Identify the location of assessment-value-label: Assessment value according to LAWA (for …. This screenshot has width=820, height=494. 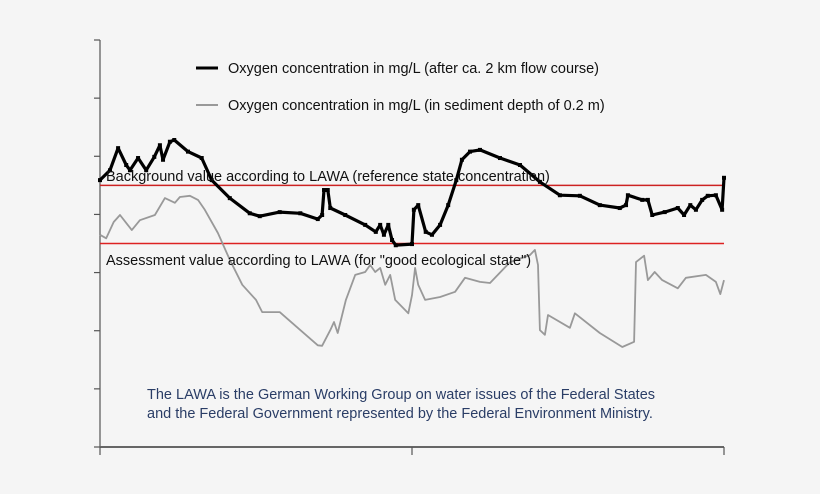
(318, 261).